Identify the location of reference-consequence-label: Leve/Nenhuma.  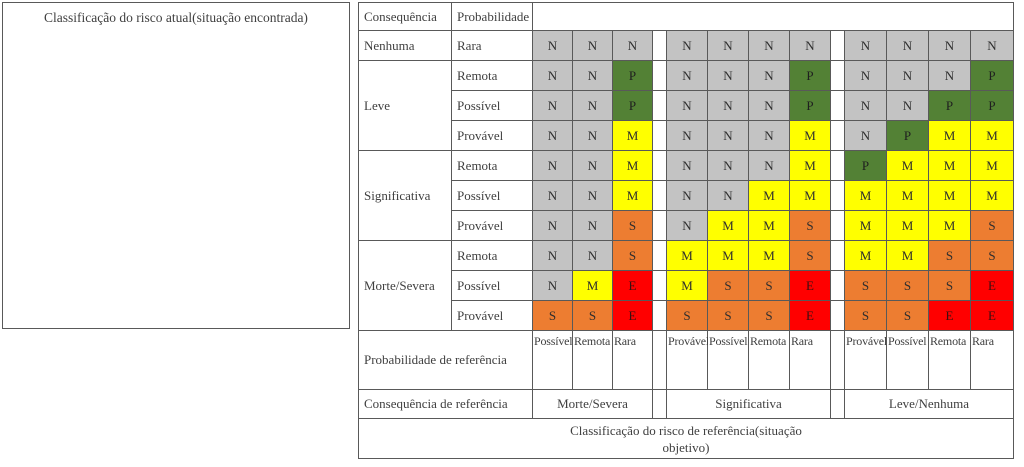
(929, 404).